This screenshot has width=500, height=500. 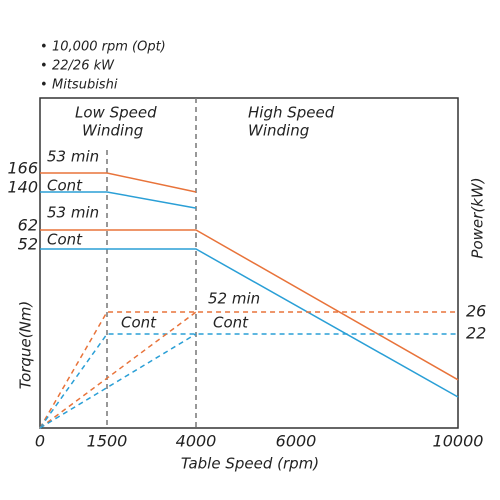 I want to click on note: Mitsubishi, so click(x=85, y=85).